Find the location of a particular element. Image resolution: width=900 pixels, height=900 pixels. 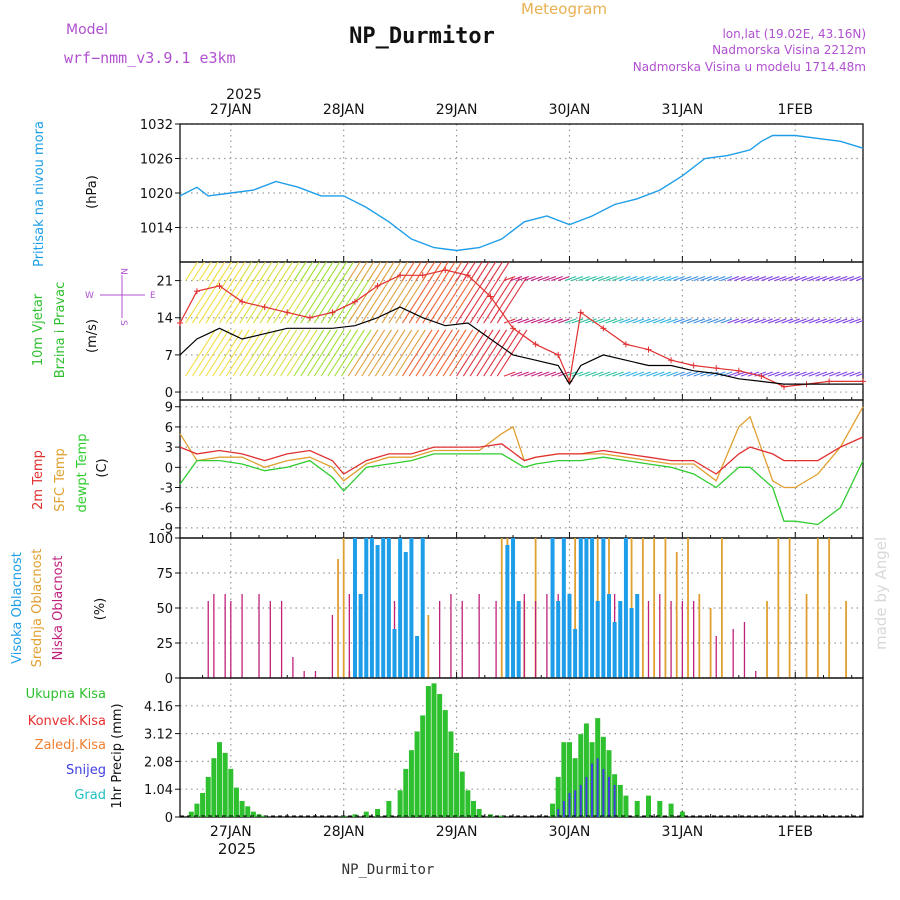

wind-barbs is located at coordinates (524, 319).